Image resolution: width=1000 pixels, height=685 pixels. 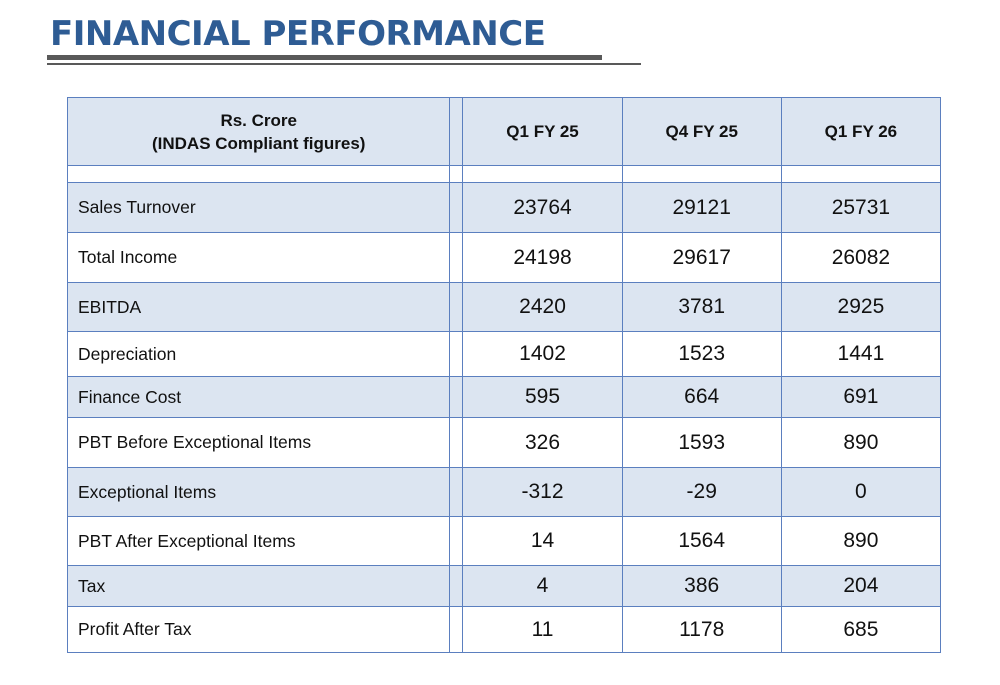 What do you see at coordinates (258, 257) in the screenshot?
I see `row-label: Total Income` at bounding box center [258, 257].